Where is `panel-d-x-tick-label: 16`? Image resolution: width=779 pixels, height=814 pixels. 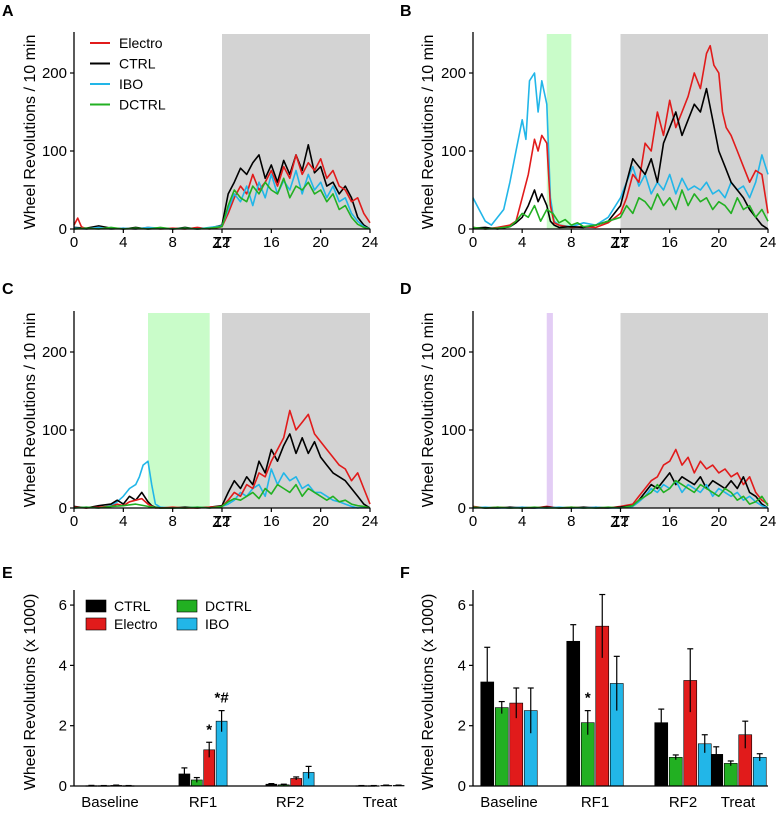
panel-d-x-tick-label: 16 is located at coordinates (669, 521).